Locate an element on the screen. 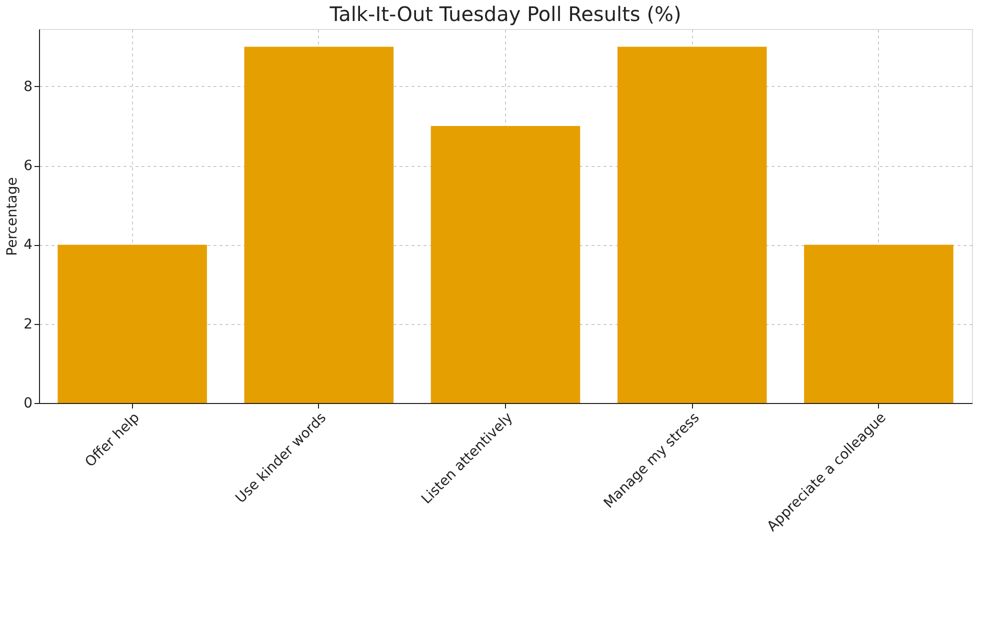 This screenshot has width=999, height=627. y-tick-label: 4 is located at coordinates (28, 245).